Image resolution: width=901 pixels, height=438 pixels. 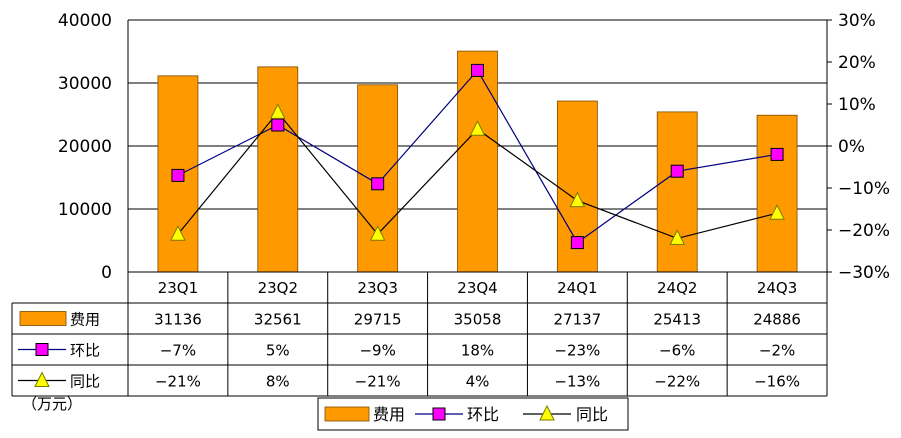 I want to click on data-label: −13%, so click(x=577, y=382).